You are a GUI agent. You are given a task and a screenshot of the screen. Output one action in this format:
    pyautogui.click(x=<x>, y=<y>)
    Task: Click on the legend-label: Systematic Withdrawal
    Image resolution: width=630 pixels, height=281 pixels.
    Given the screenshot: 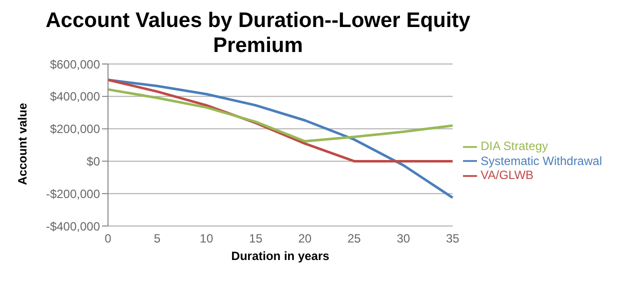 What is the action you would take?
    pyautogui.click(x=541, y=161)
    